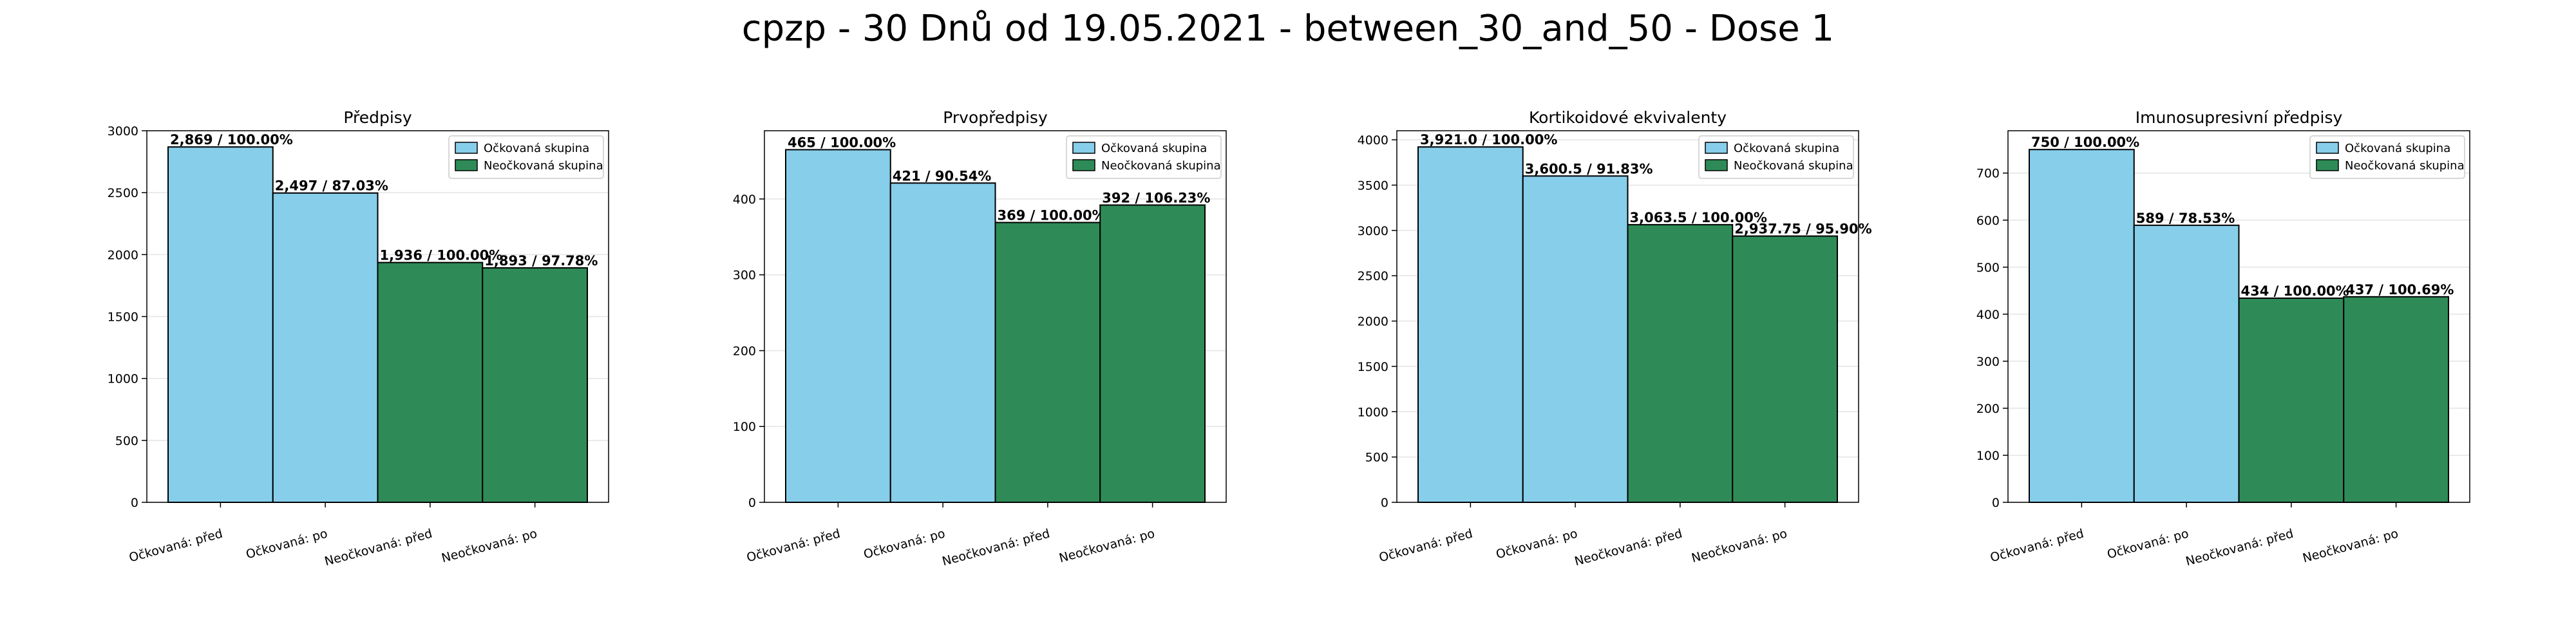 The height and width of the screenshot is (644, 2576). I want to click on y-tick-label: 4000, so click(1373, 140).